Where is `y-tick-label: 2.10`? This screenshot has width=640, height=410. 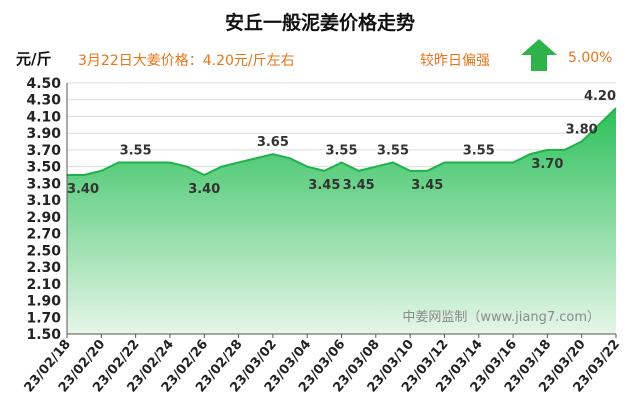
y-tick-label: 2.10 is located at coordinates (43, 285).